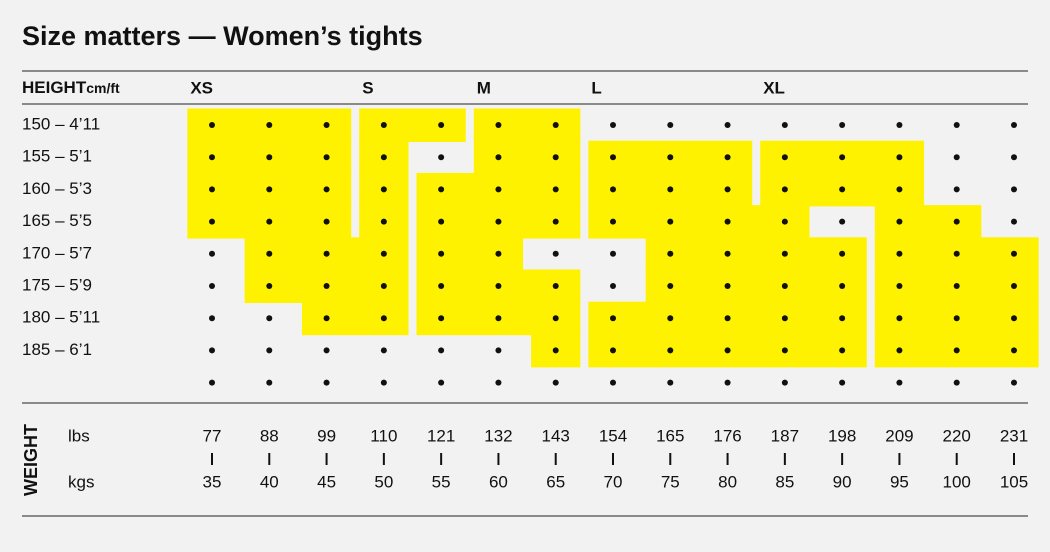 The width and height of the screenshot is (1050, 552). Describe the element at coordinates (957, 481) in the screenshot. I see `kgs-value: 100` at that location.